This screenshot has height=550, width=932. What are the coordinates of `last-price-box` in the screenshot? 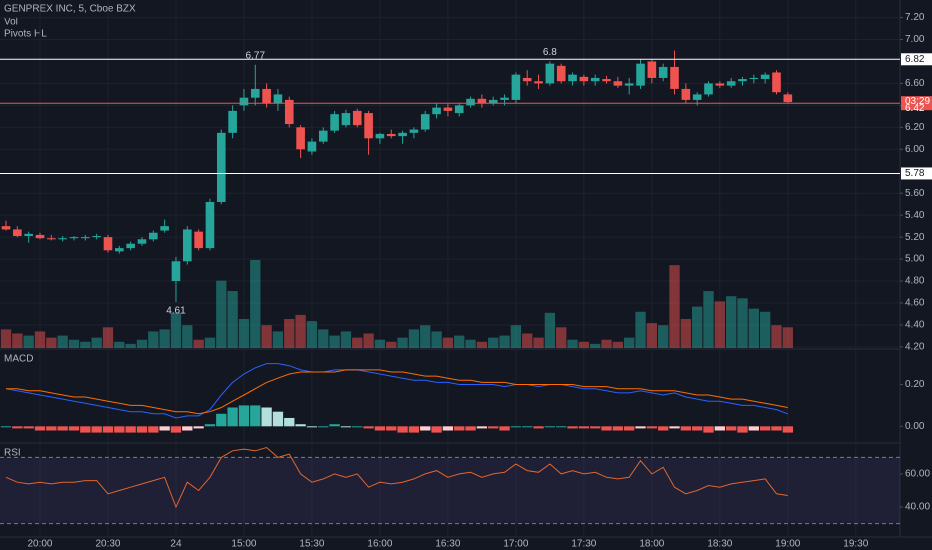 It's located at (916, 103).